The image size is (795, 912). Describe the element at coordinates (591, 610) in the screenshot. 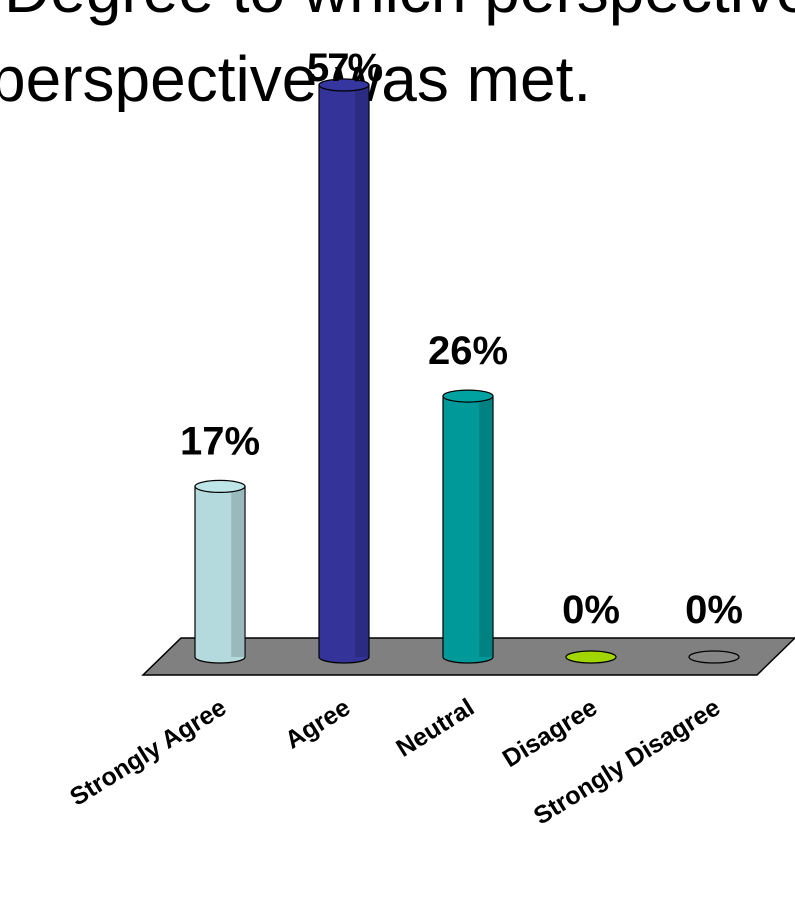

I see `data-label-disagree: 0%` at that location.